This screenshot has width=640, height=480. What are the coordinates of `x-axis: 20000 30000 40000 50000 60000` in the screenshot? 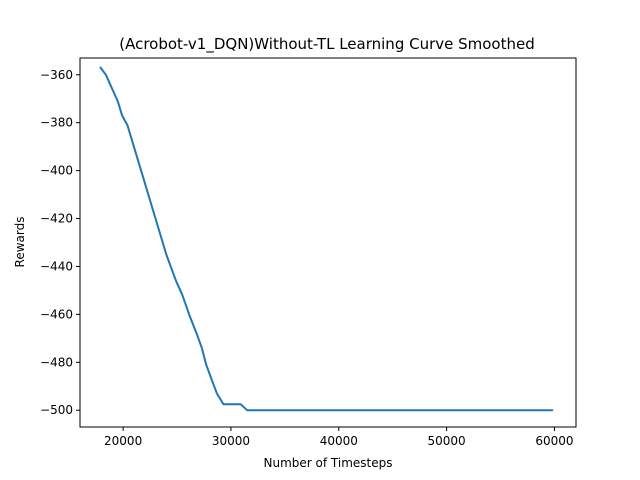 It's located at (339, 437).